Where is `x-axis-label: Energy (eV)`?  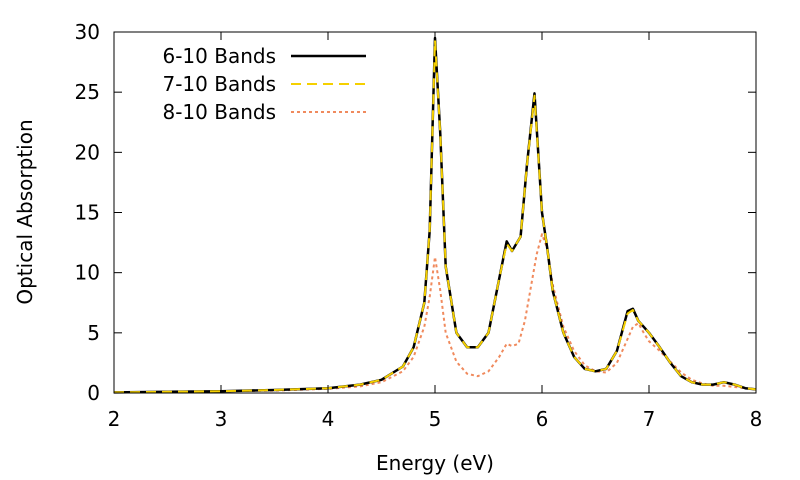 x-axis-label: Energy (eV) is located at coordinates (435, 463).